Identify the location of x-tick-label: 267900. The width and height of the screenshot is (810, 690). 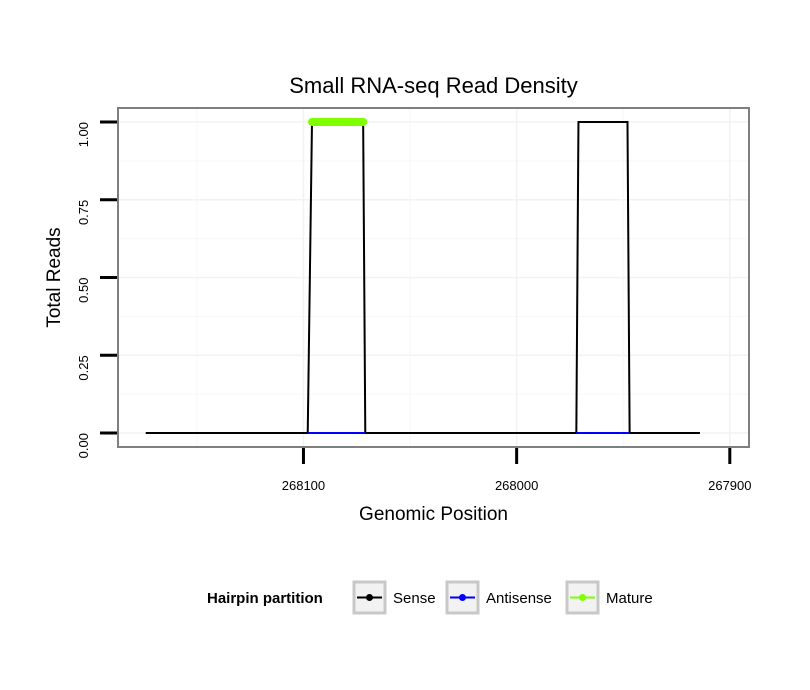
(729, 485).